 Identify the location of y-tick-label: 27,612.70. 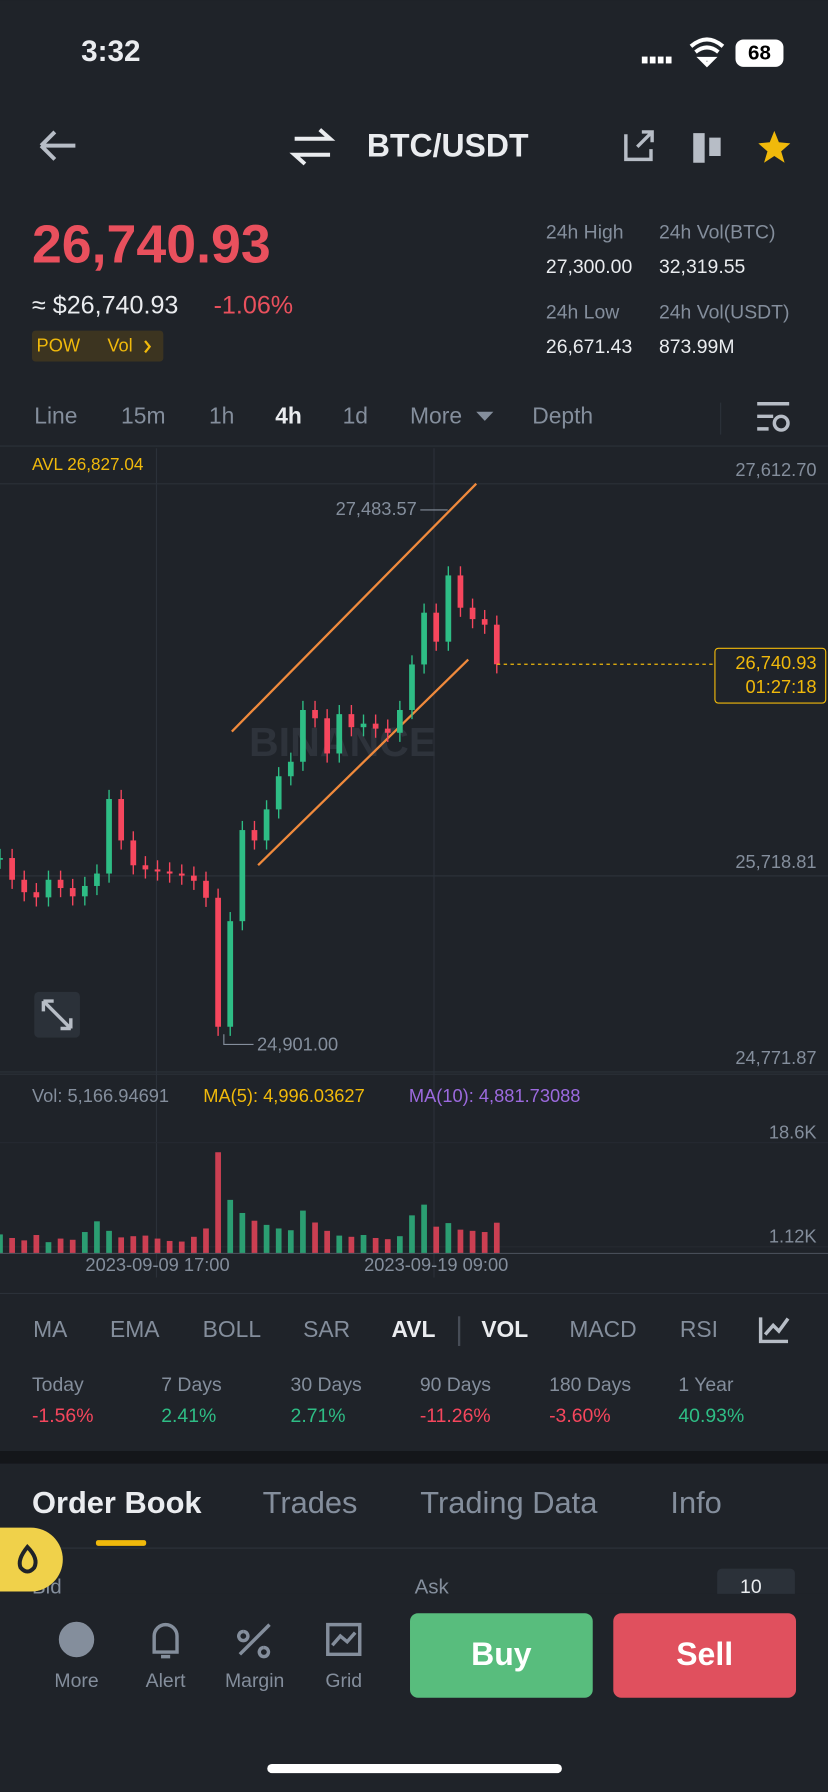
(775, 469).